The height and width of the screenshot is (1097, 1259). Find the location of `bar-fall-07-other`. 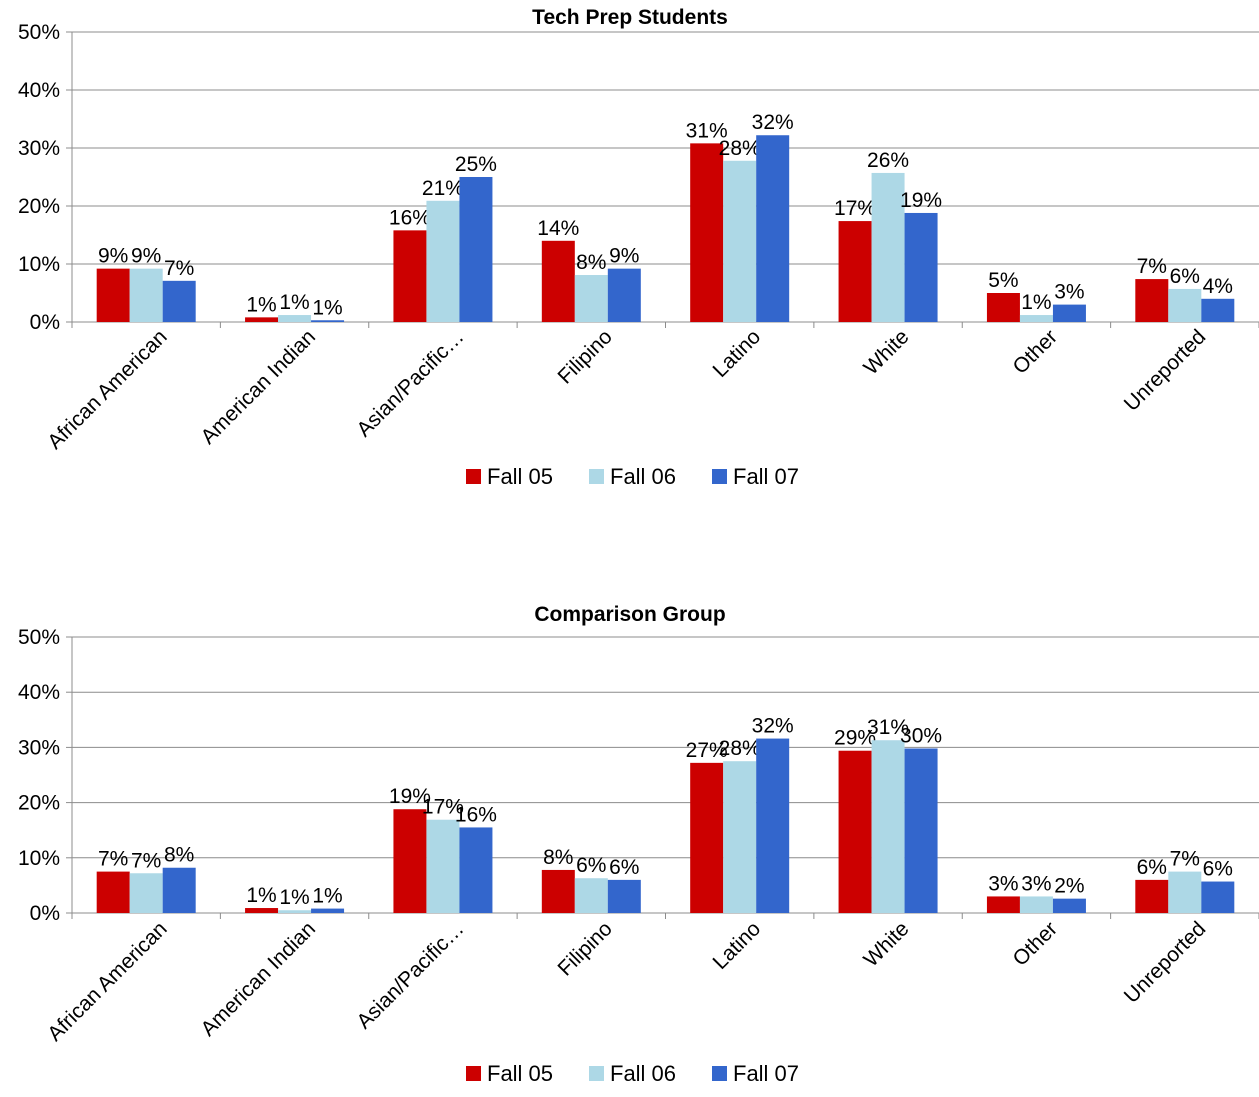

bar-fall-07-other is located at coordinates (1069, 905).